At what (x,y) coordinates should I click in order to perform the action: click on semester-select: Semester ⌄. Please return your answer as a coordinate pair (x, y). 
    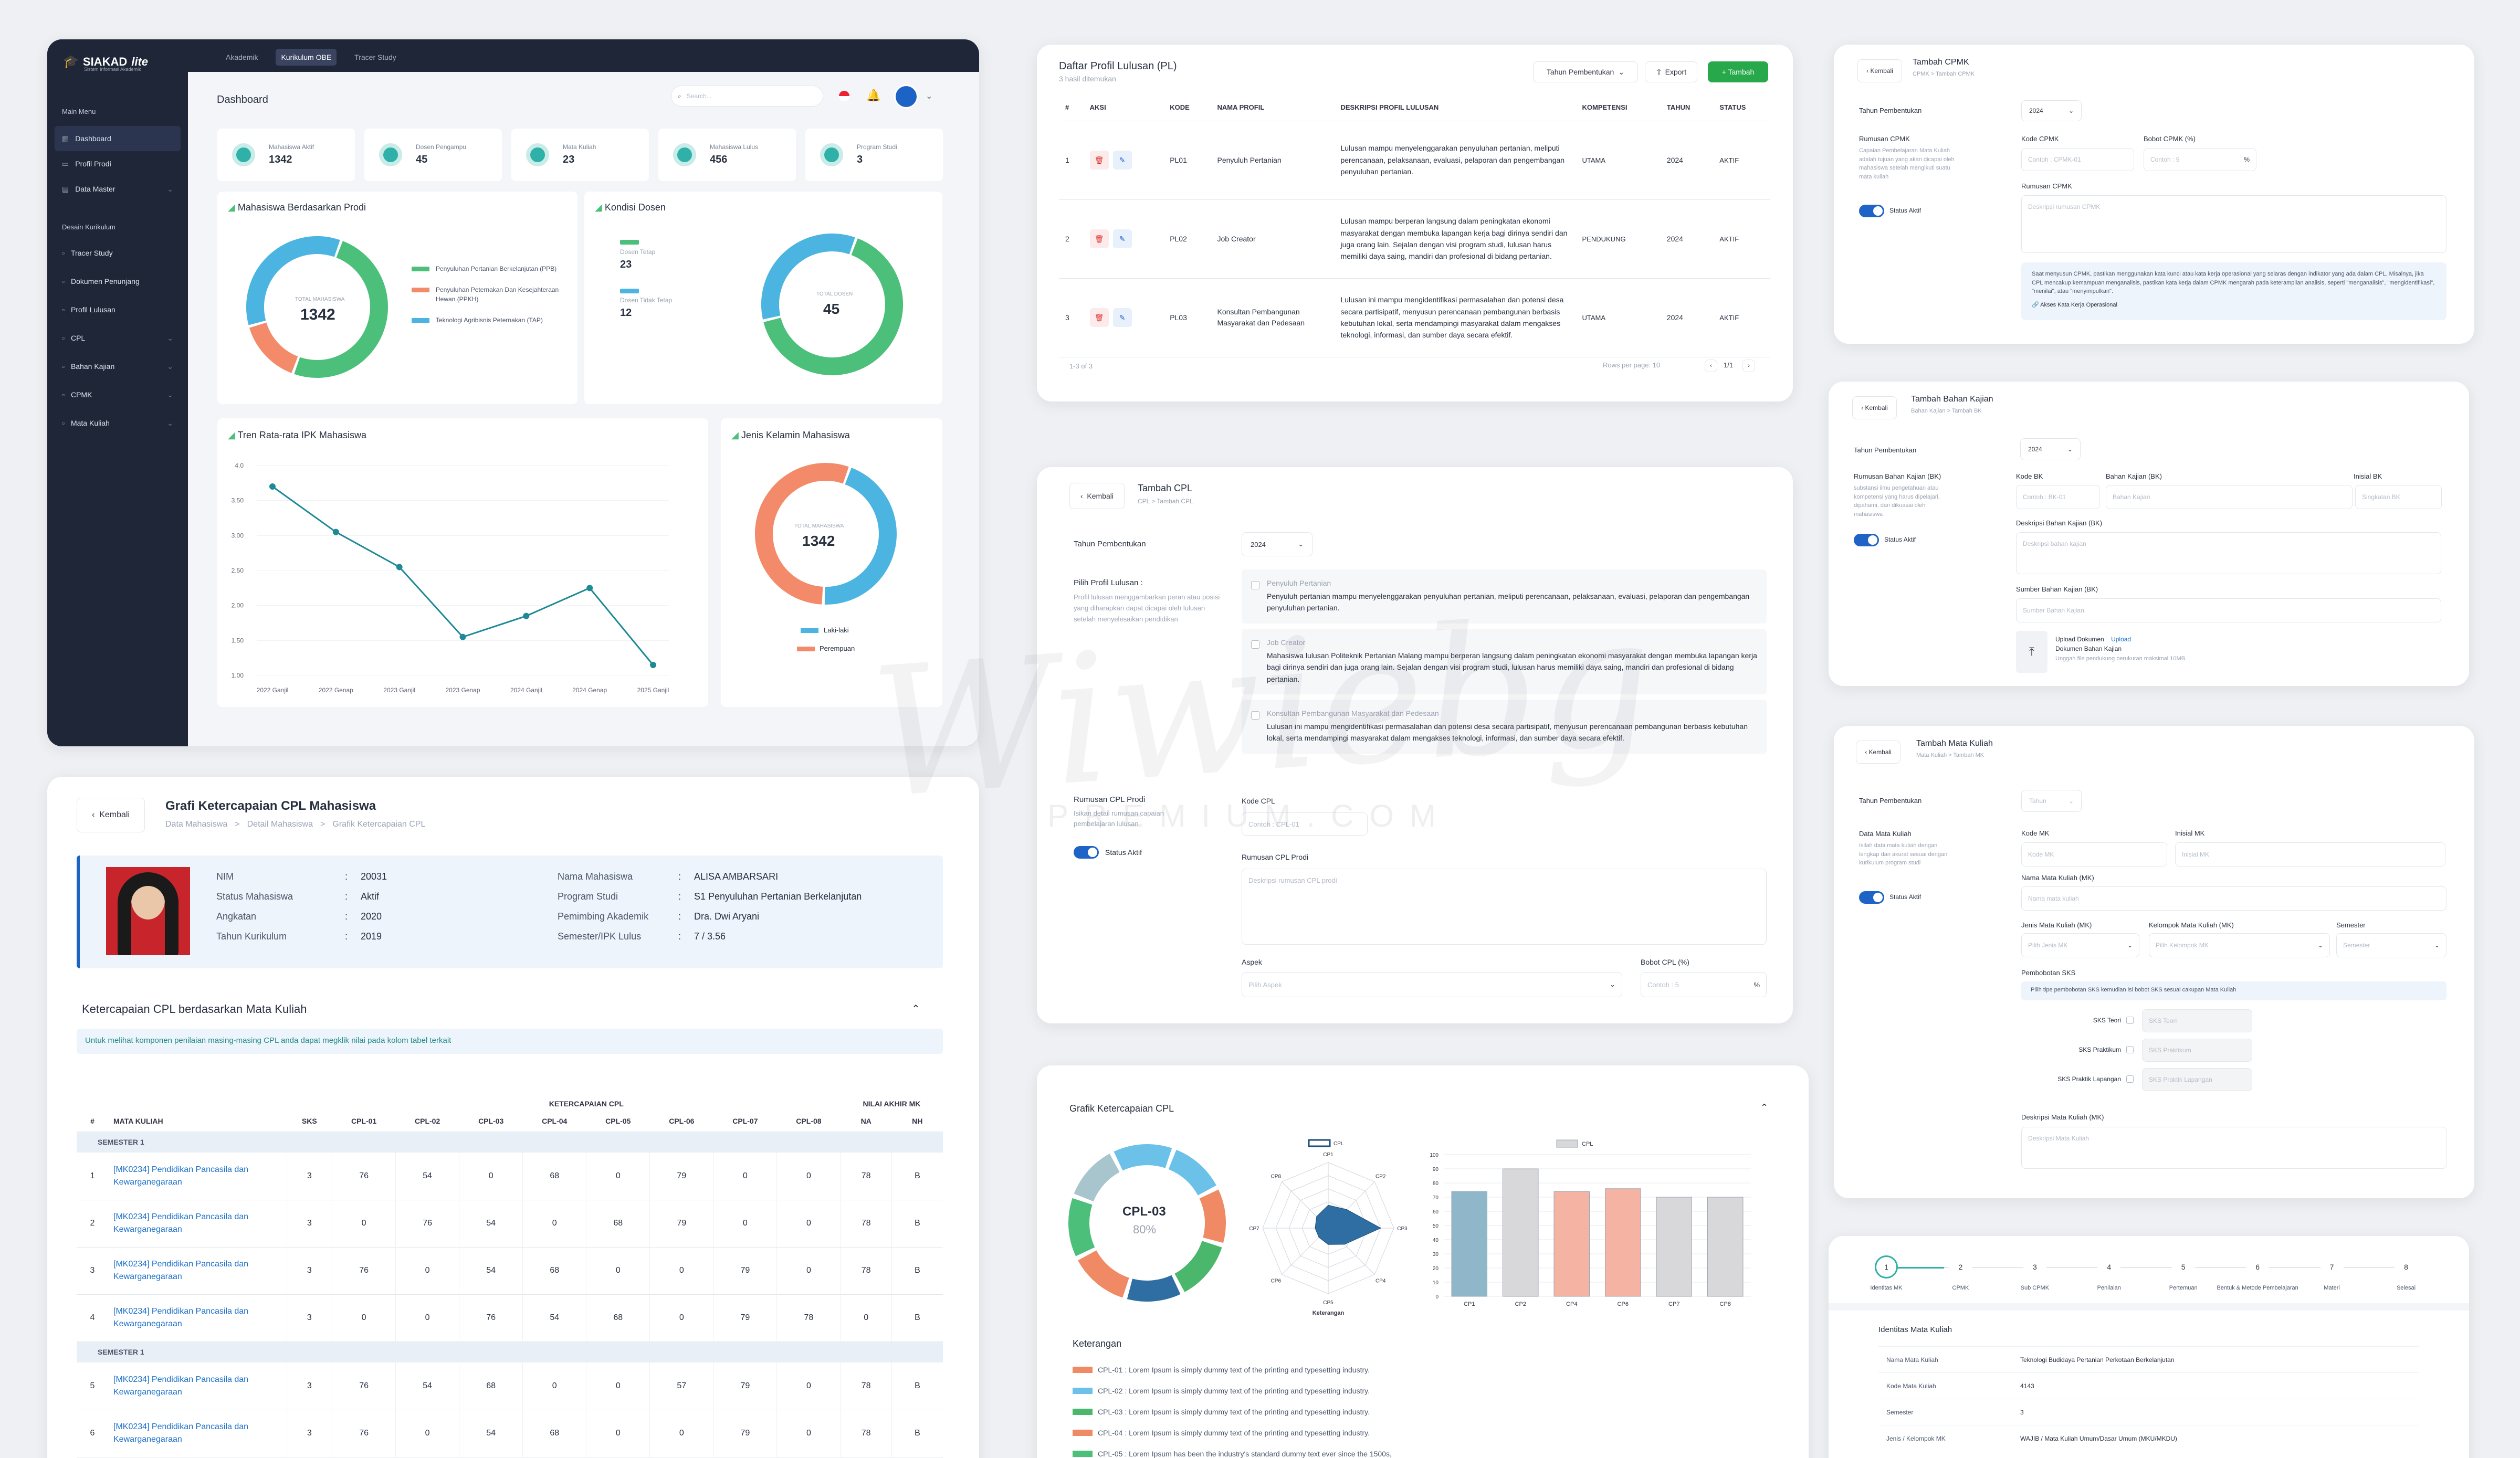
    Looking at the image, I should click on (2391, 945).